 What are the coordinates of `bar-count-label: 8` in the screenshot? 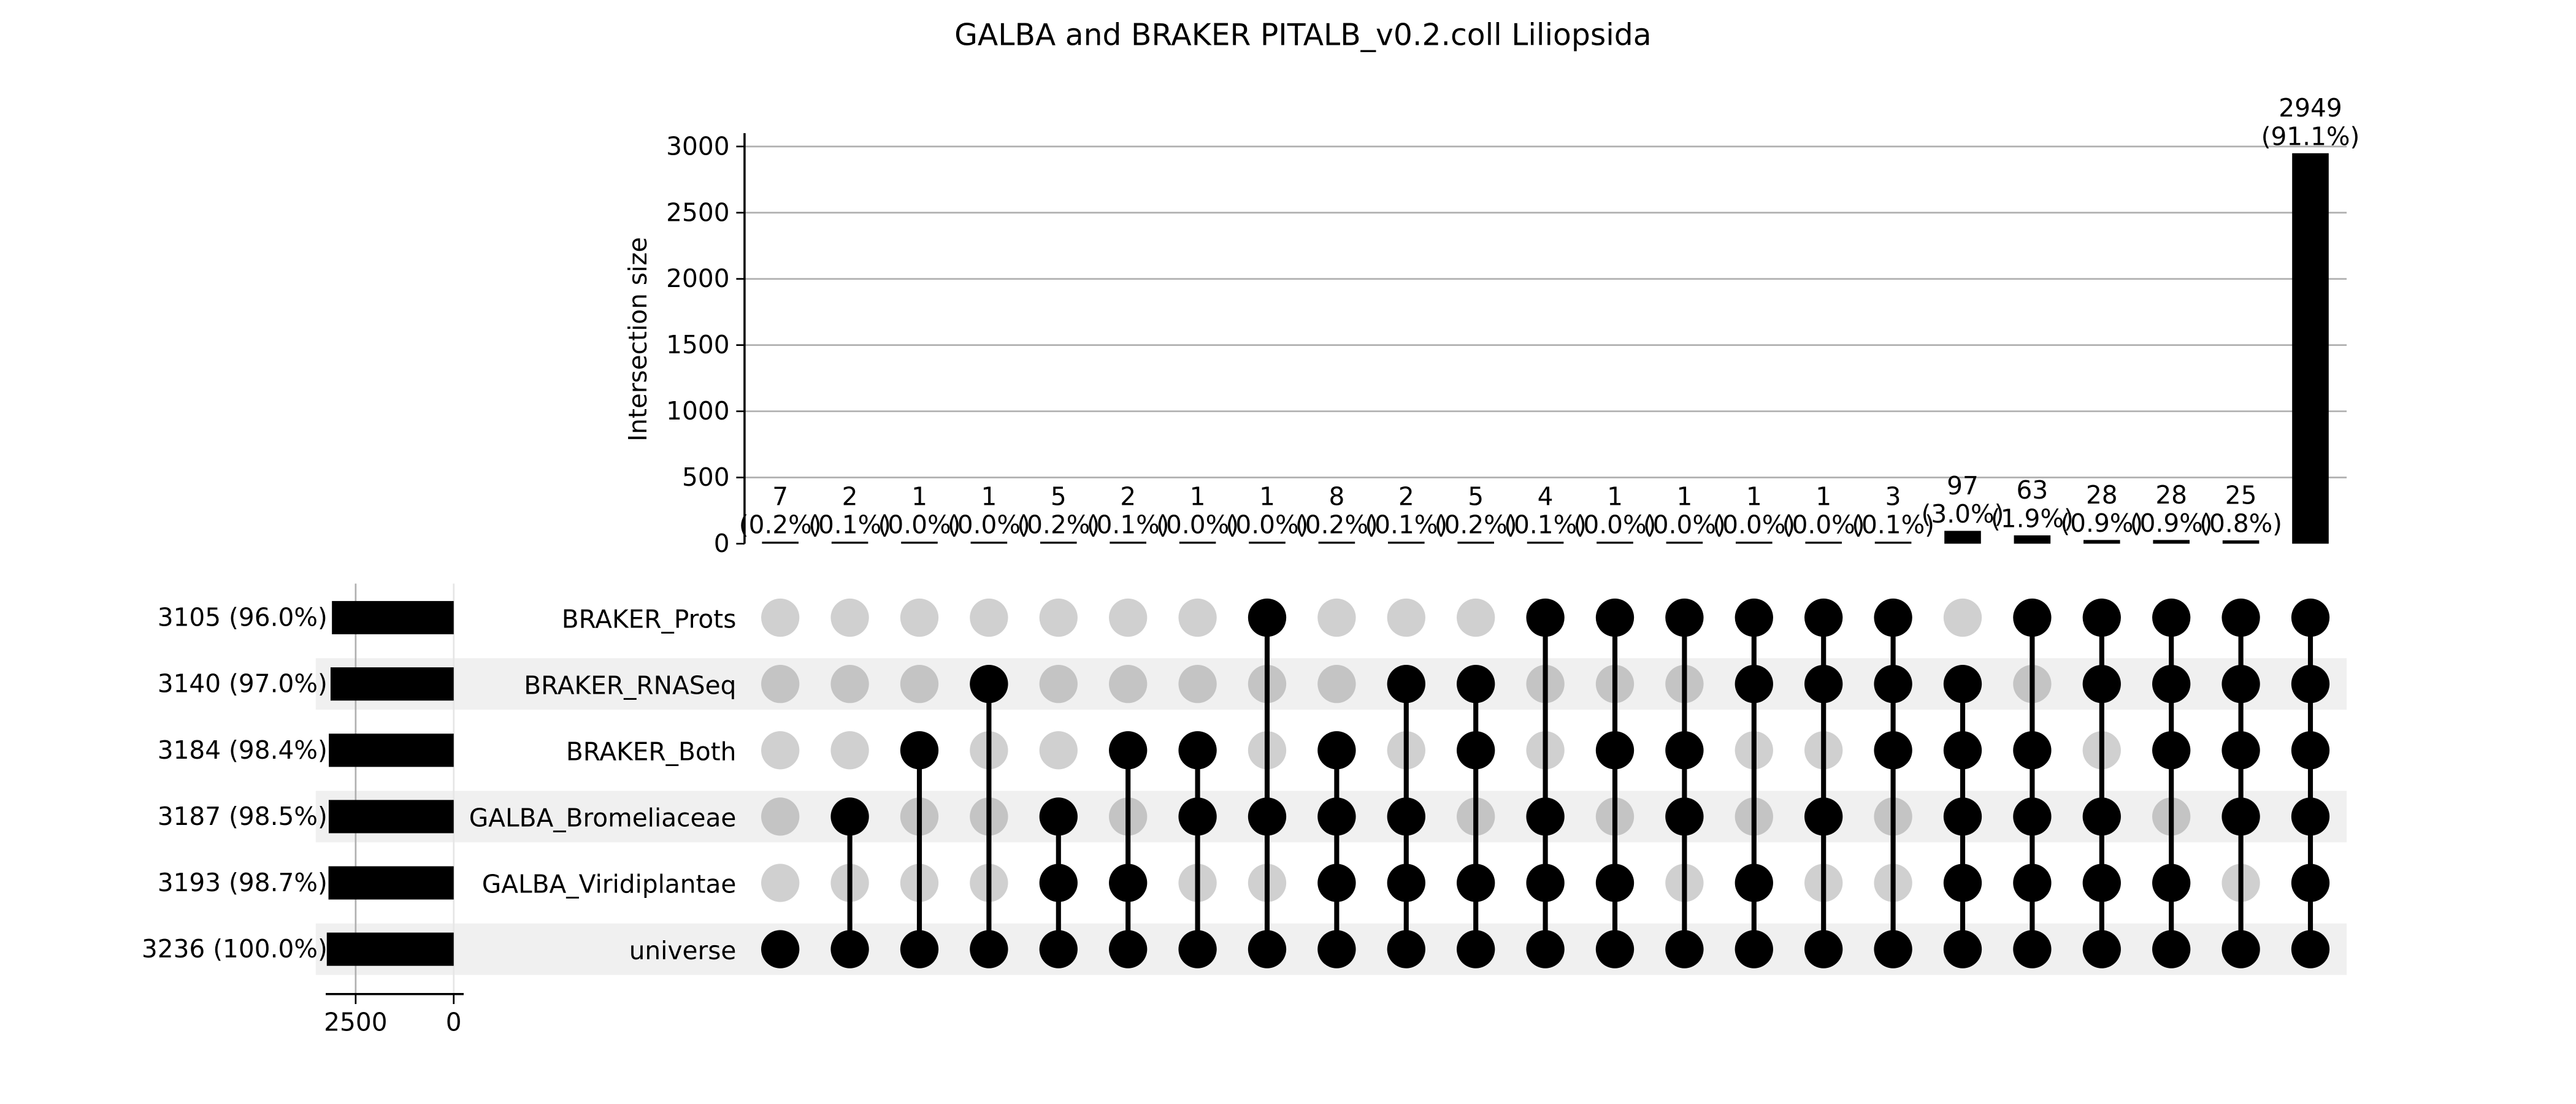 It's located at (1336, 497).